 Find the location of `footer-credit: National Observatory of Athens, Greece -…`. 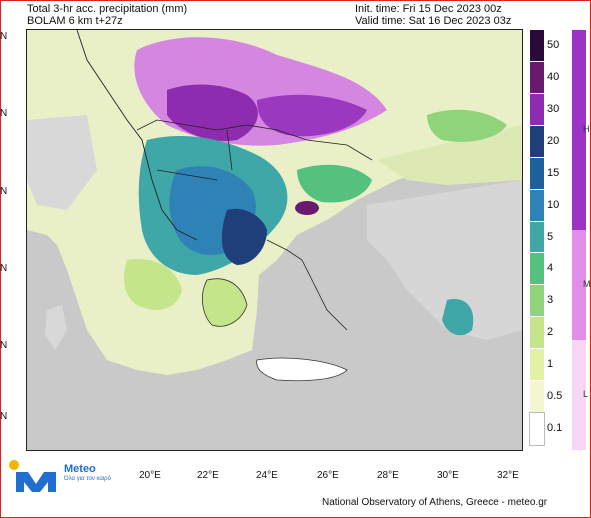

footer-credit: National Observatory of Athens, Greece -… is located at coordinates (435, 502).